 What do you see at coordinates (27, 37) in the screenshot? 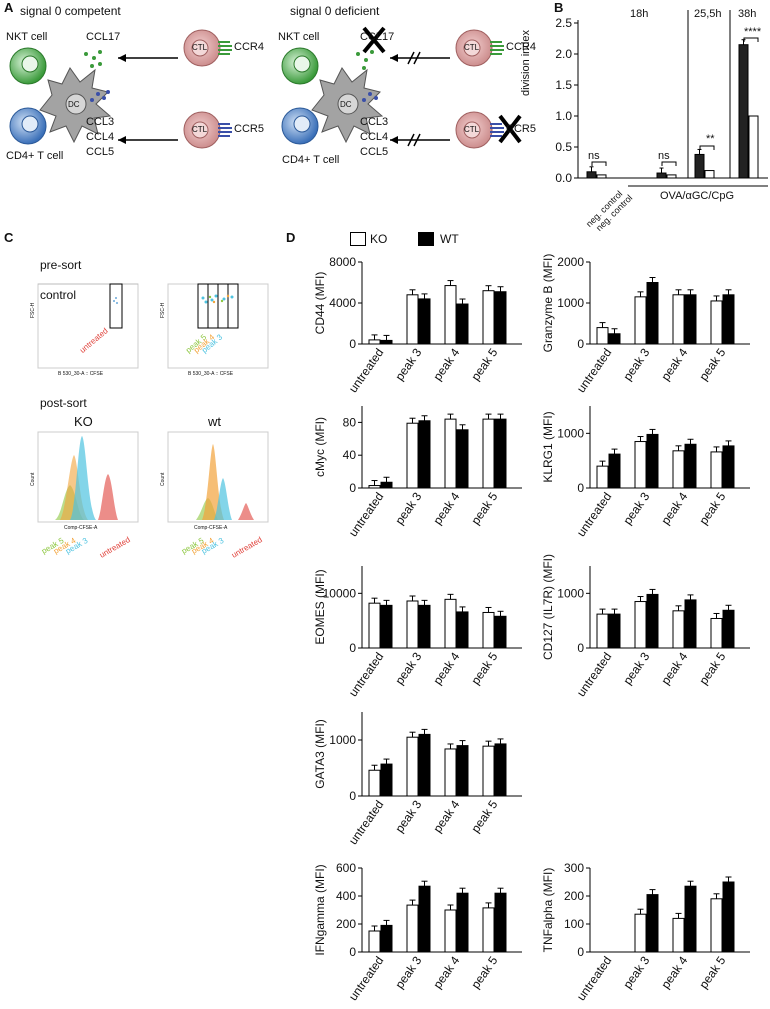
I see `nkt-label-left: NKT cell` at bounding box center [27, 37].